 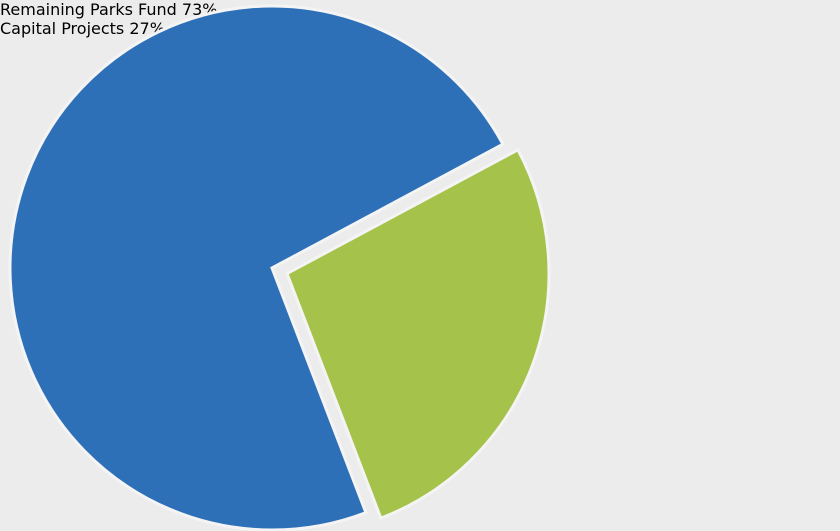 I want to click on legend-label: Capital Projects, so click(x=62, y=28).